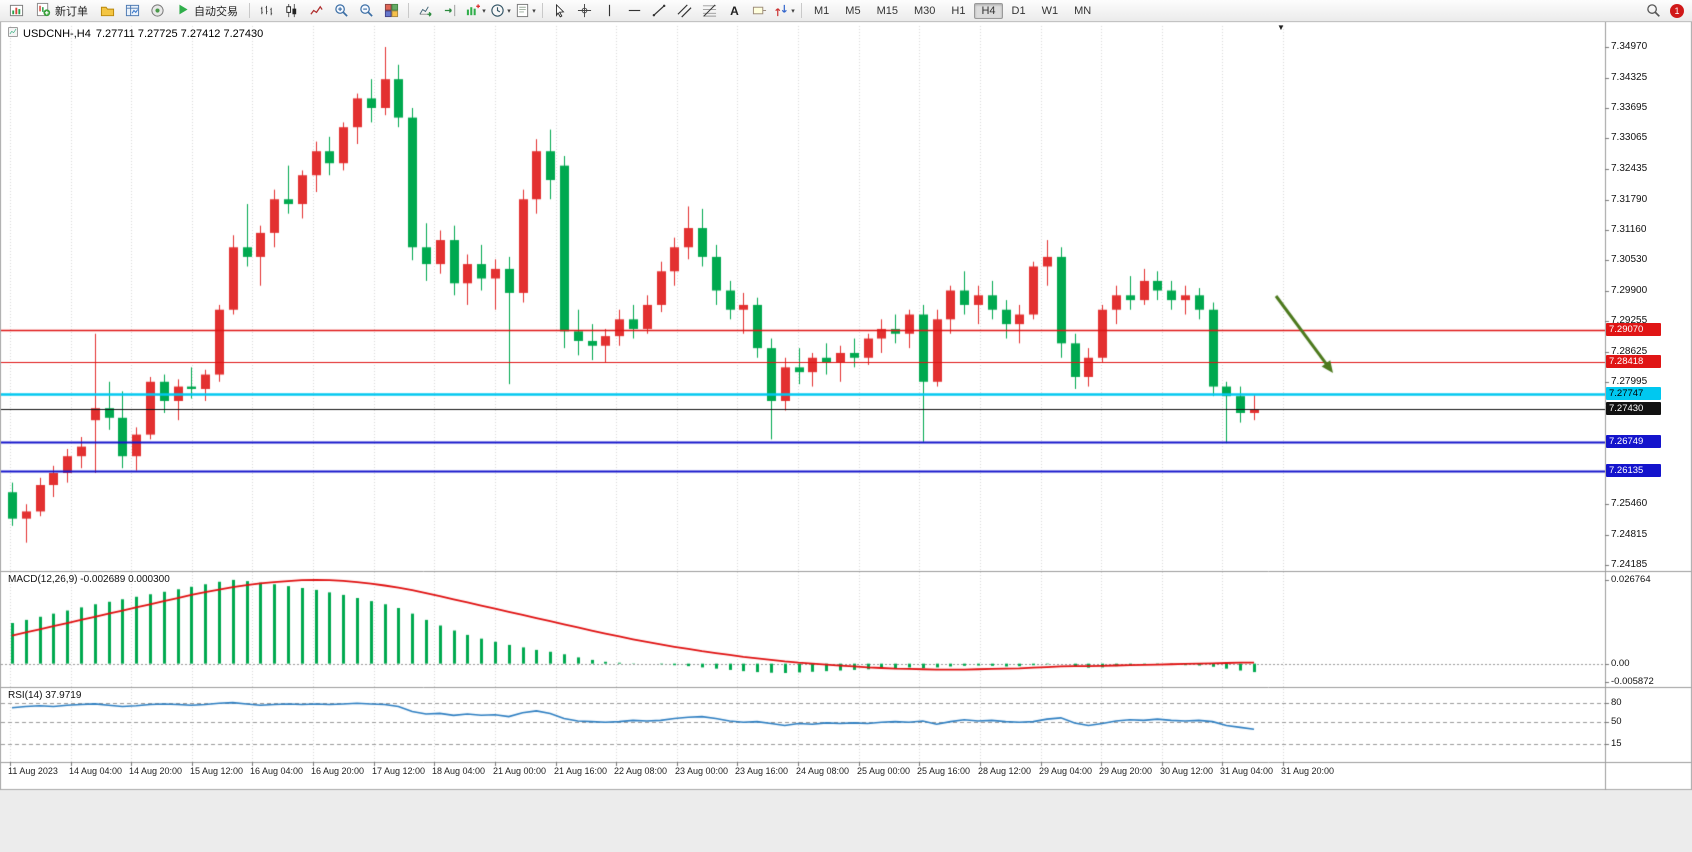 Image resolution: width=1692 pixels, height=852 pixels. What do you see at coordinates (1629, 564) in the screenshot?
I see `price-axis-label: 7.24185` at bounding box center [1629, 564].